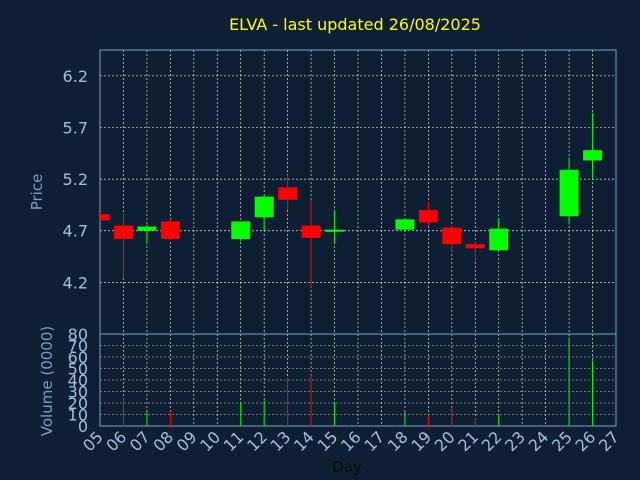  What do you see at coordinates (78, 380) in the screenshot?
I see `volume-tick-label: 40` at bounding box center [78, 380].